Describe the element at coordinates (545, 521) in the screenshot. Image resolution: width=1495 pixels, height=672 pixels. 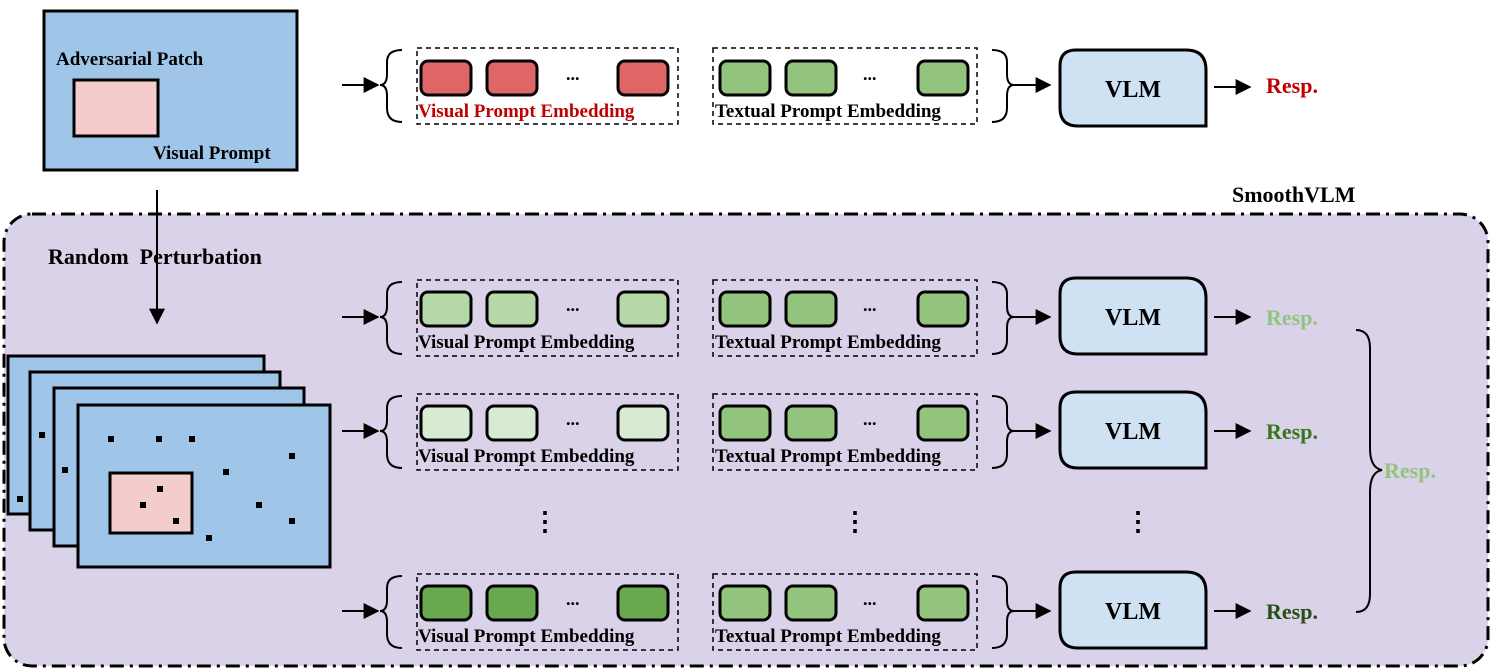
I see `rows-ellipsis-visual: ⋮` at that location.